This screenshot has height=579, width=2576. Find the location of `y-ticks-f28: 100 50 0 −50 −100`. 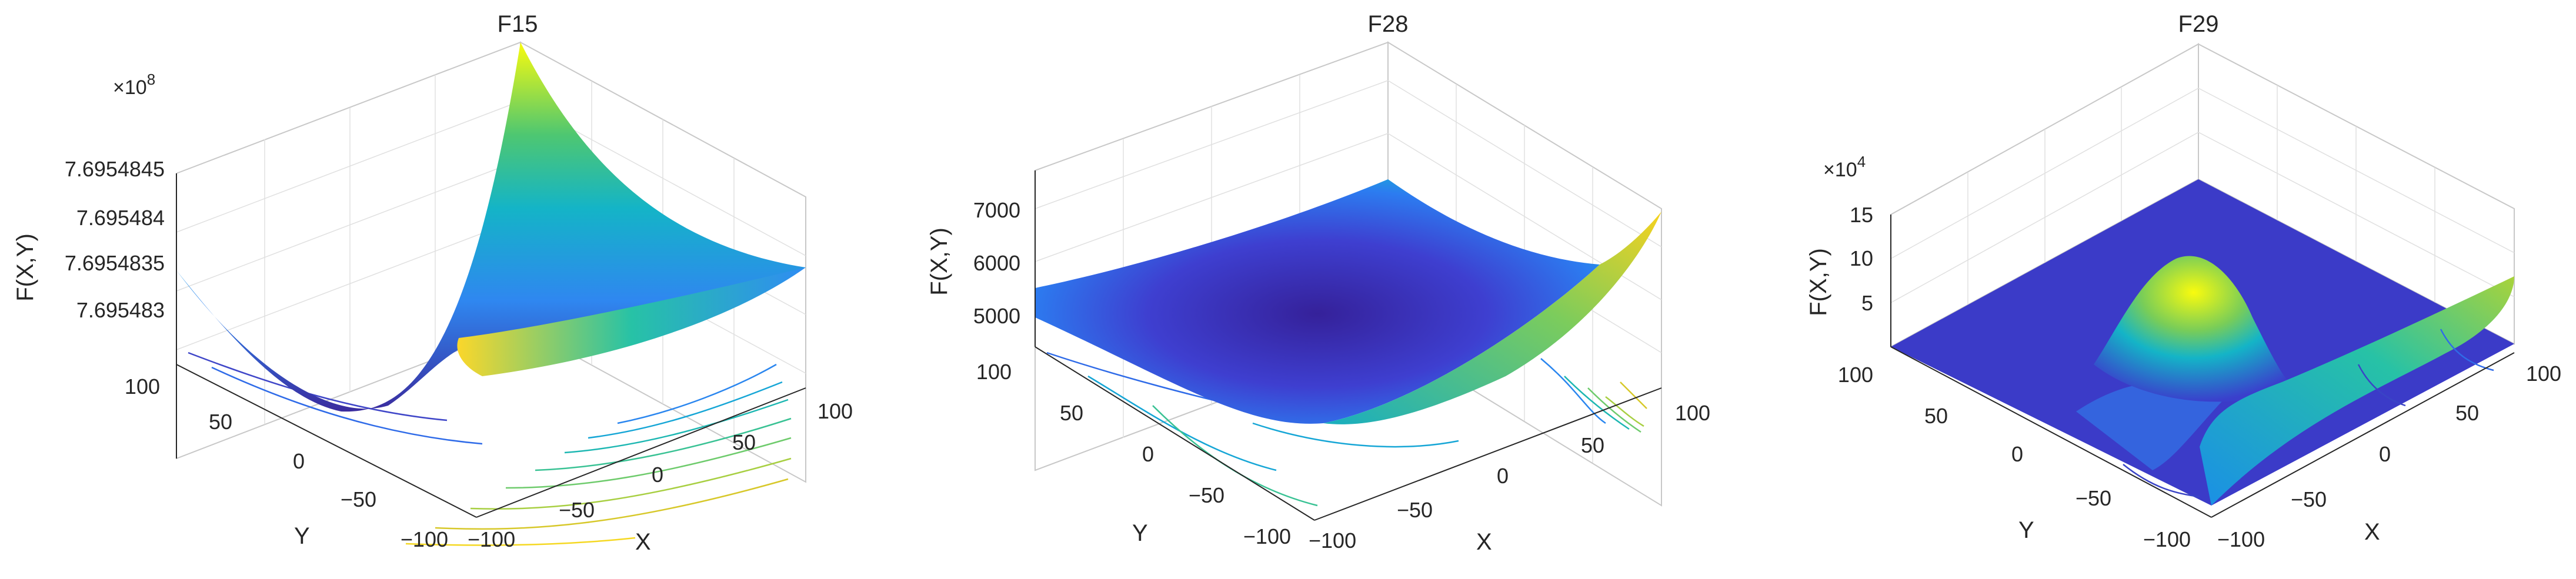

y-ticks-f28: 100 50 0 −50 −100 is located at coordinates (1133, 454).